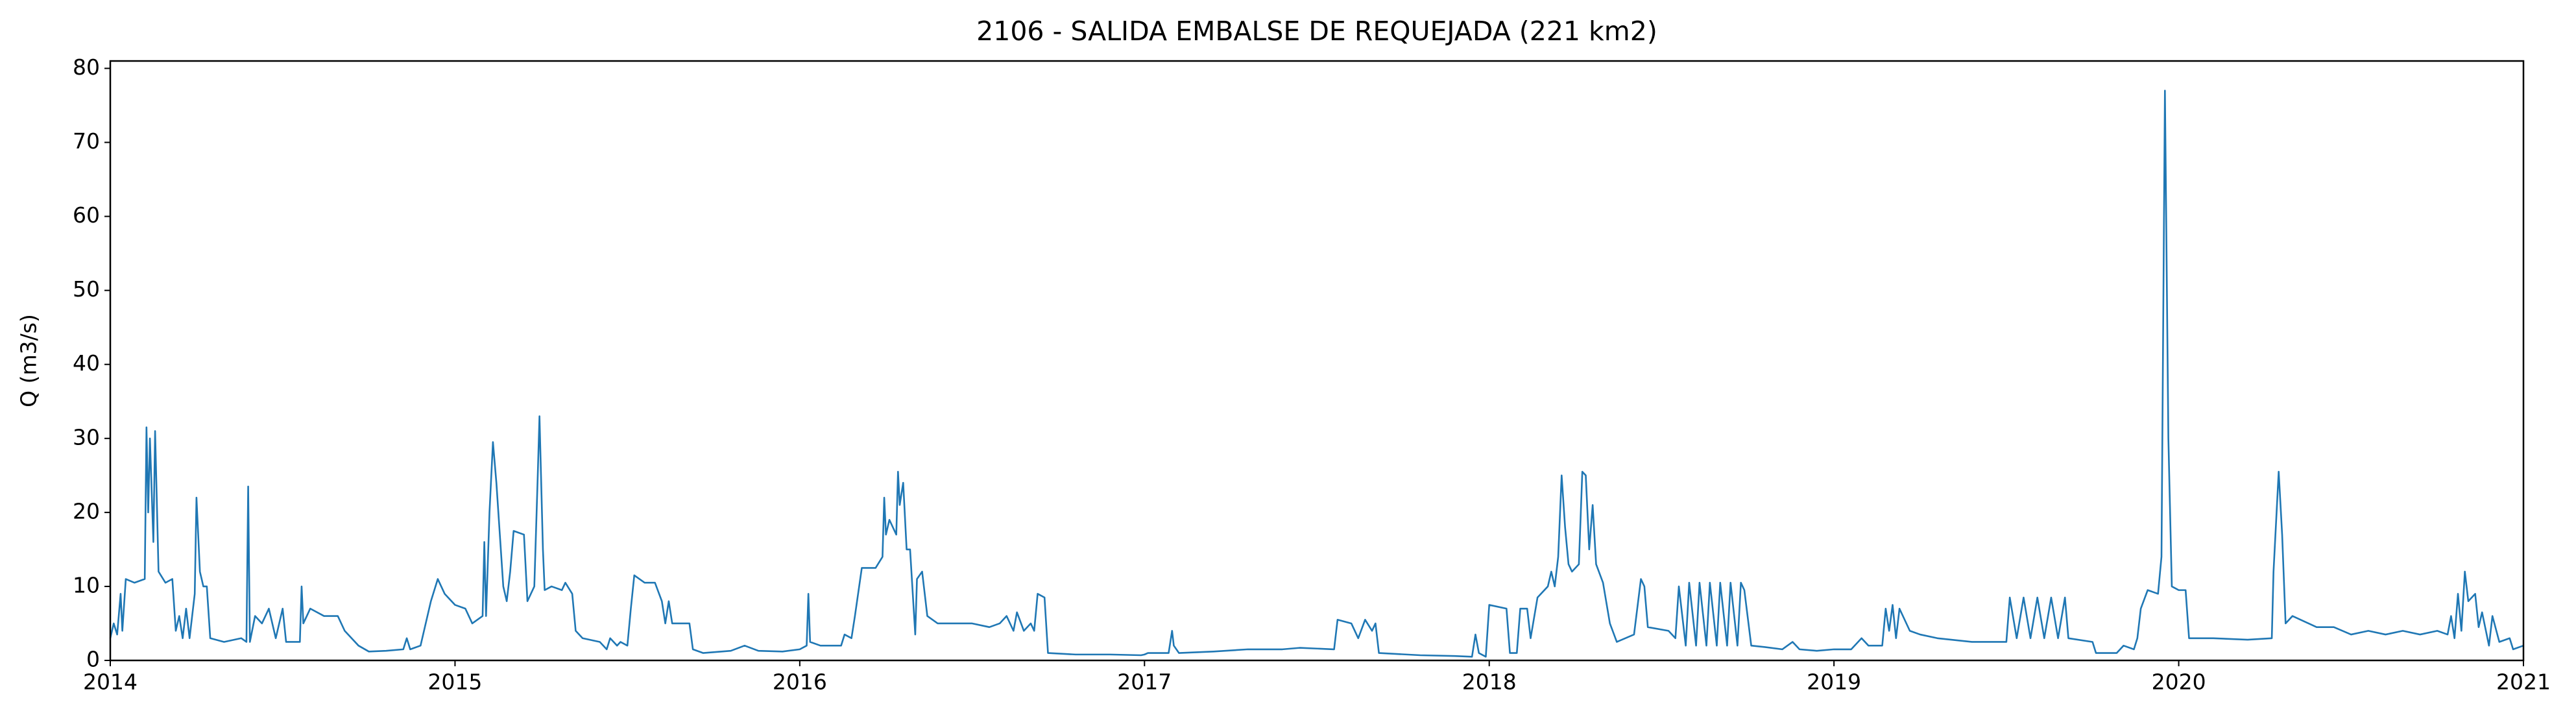  I want to click on y-tick-label: 40, so click(86, 363).